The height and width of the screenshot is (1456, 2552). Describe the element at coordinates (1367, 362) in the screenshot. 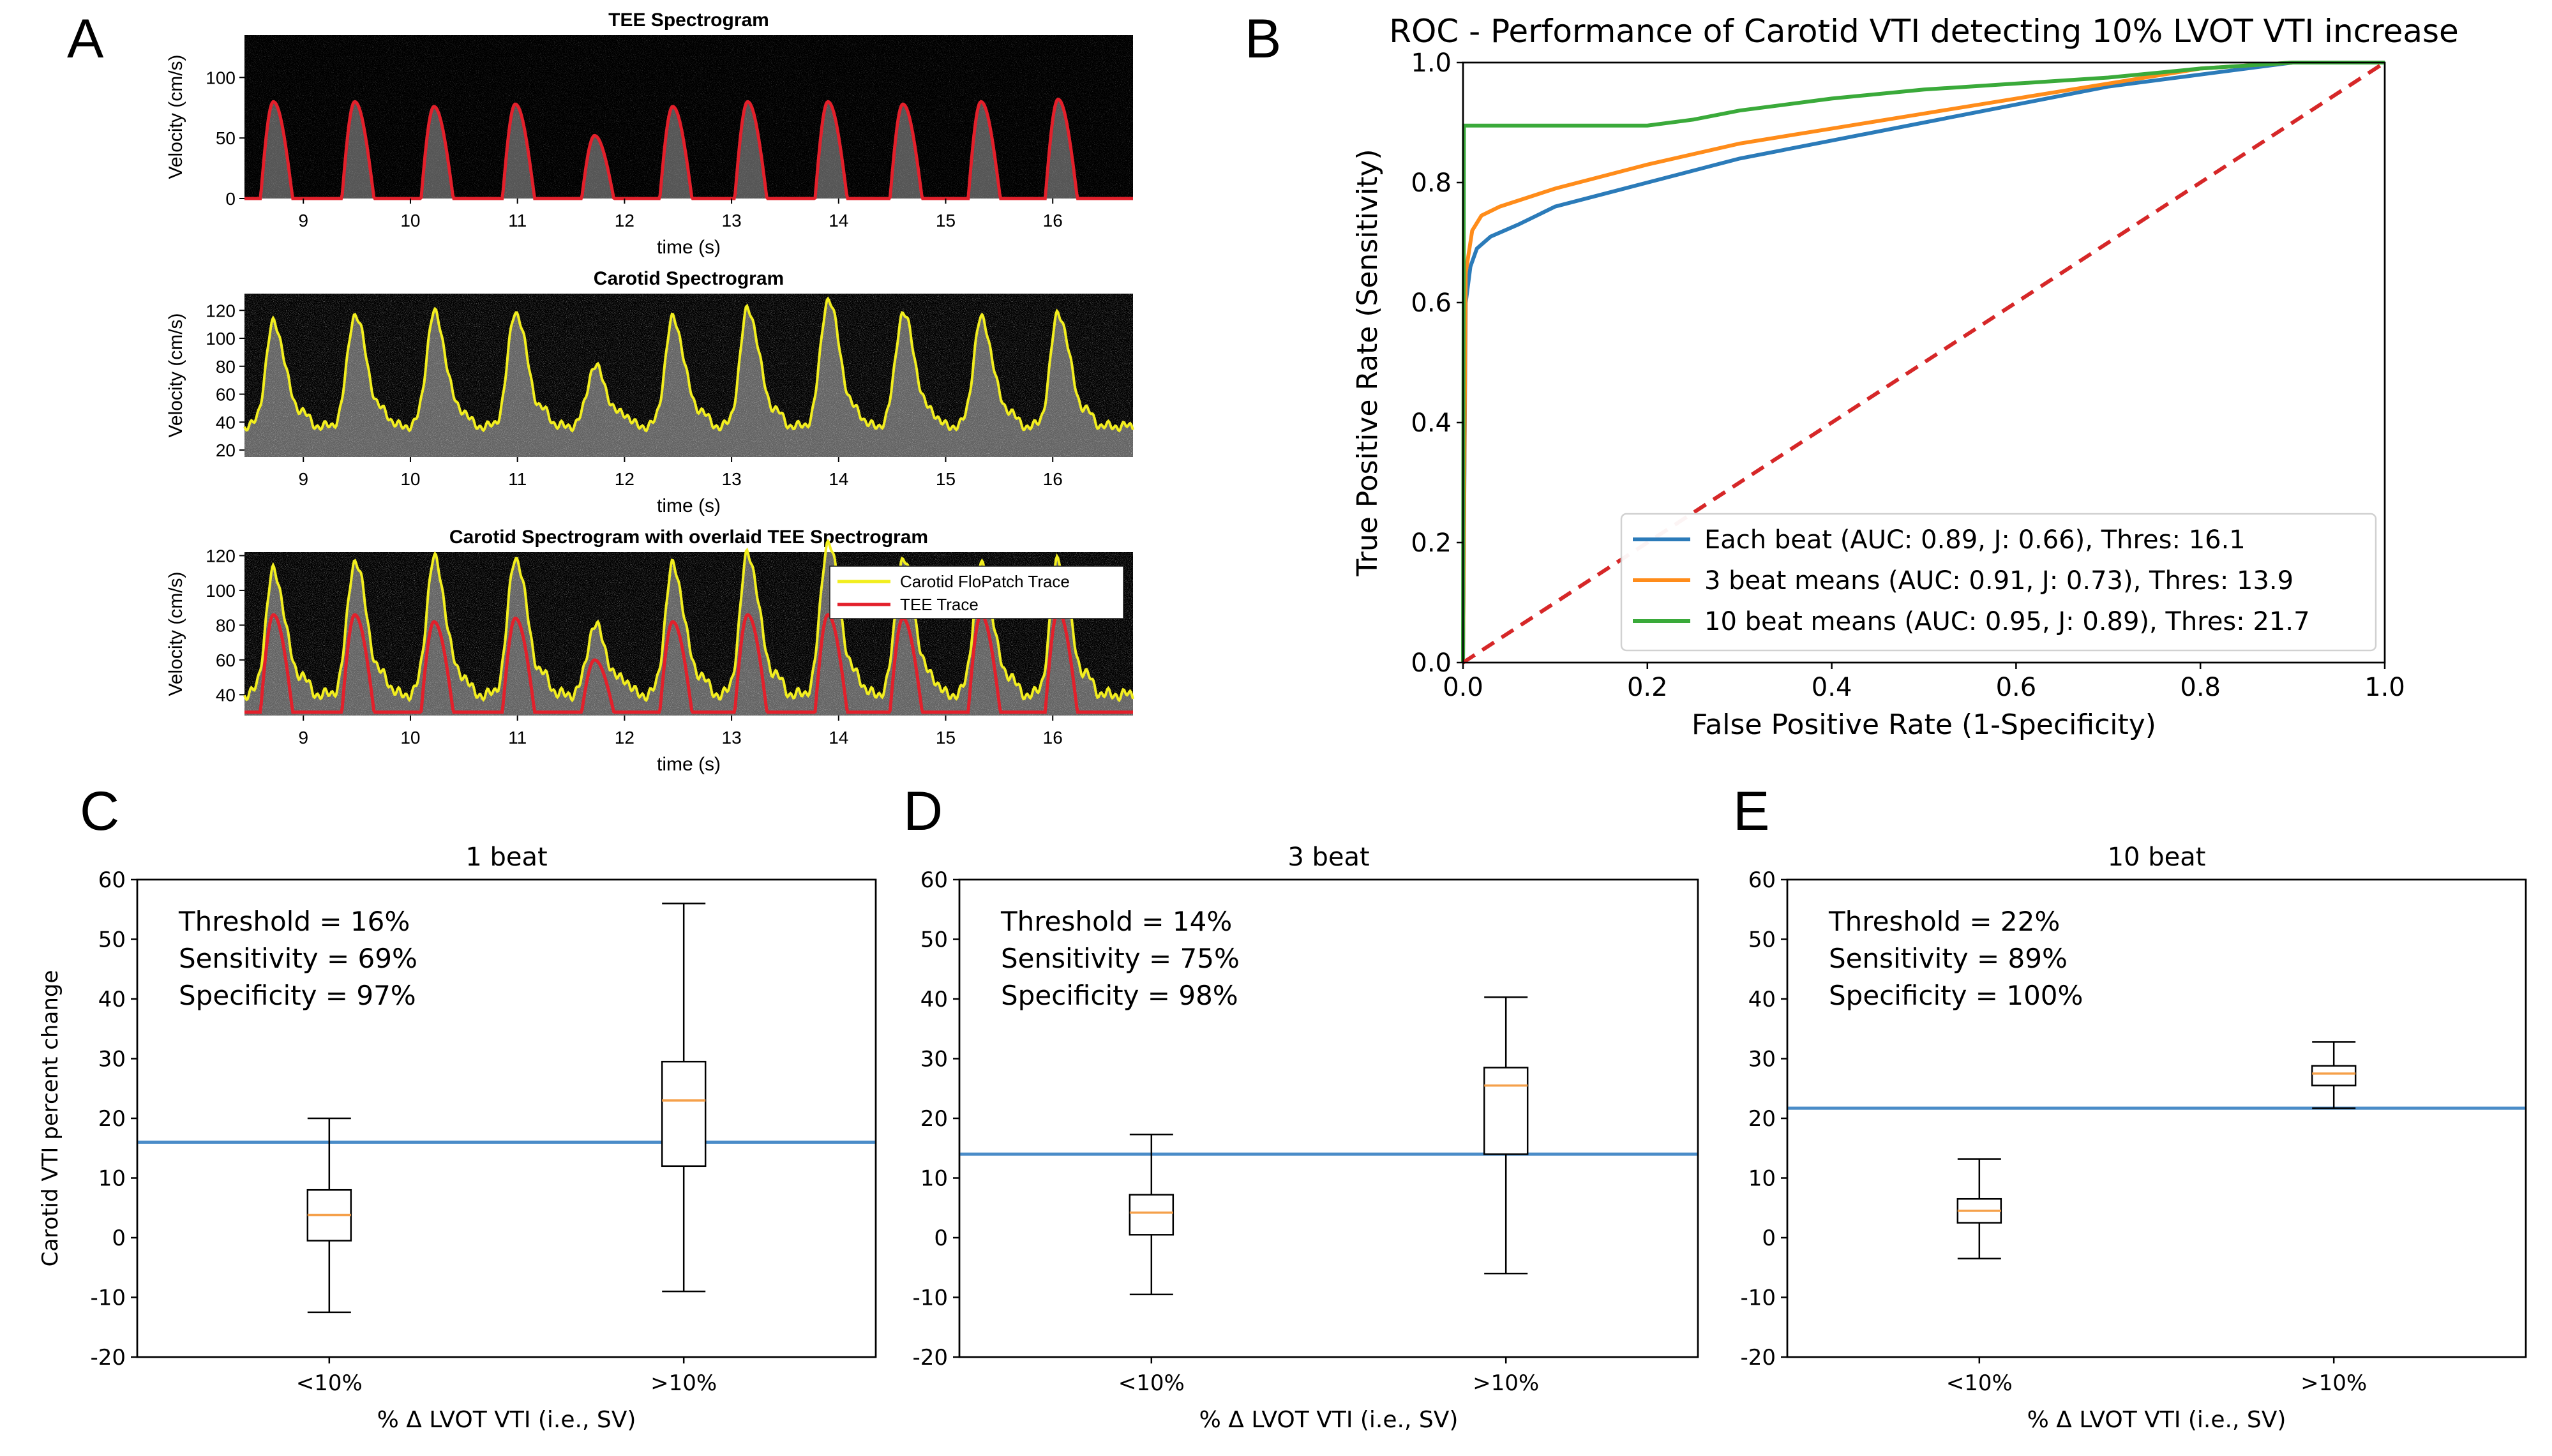

I see `roc-y-axis-label: True Positive Rate (Sensitivity)` at that location.